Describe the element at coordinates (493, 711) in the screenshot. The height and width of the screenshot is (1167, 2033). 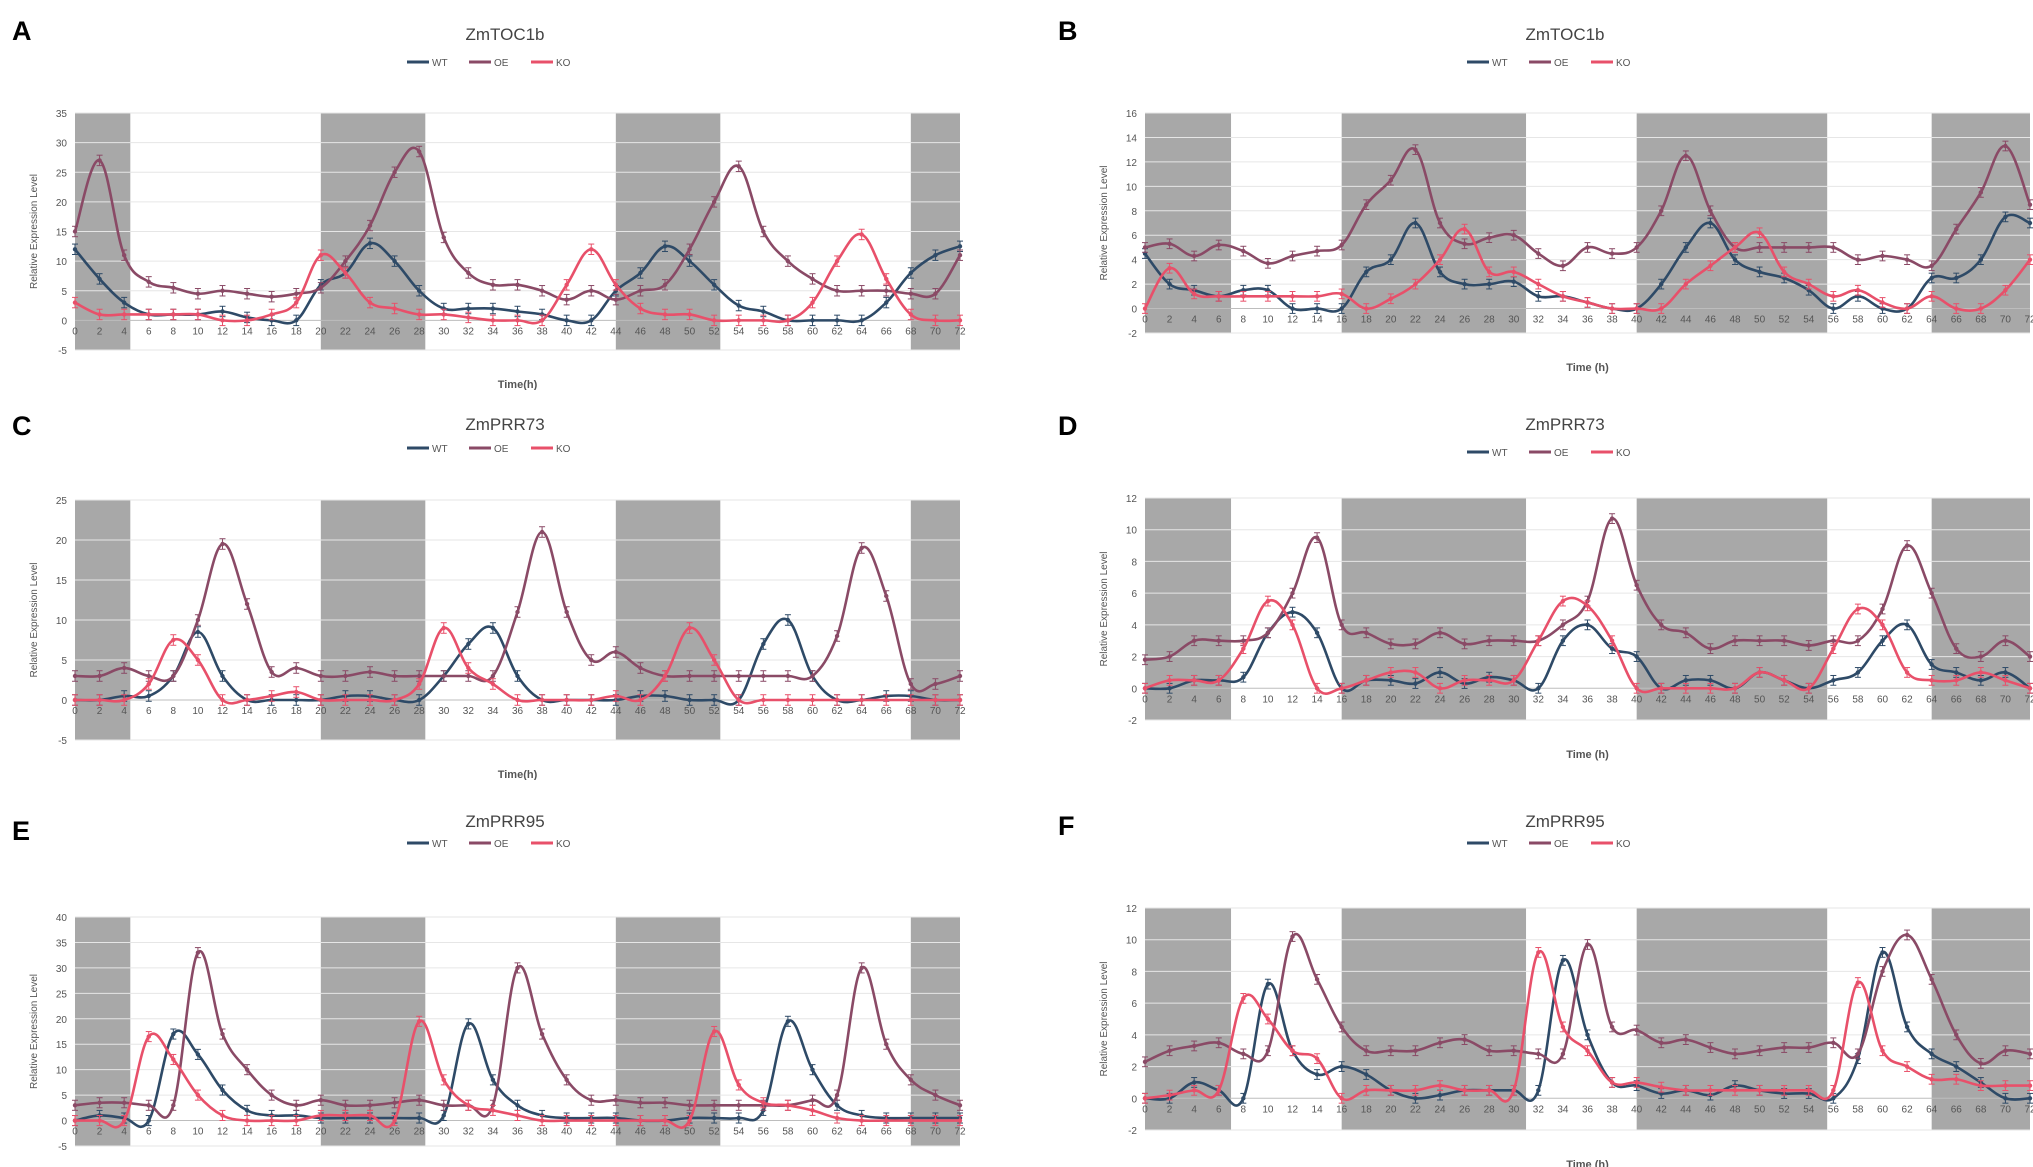
I see `x-tick-label: 34` at that location.